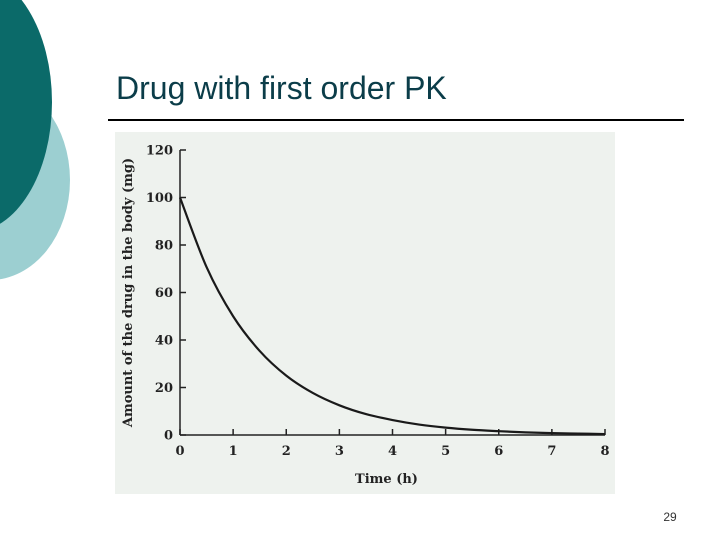 The image size is (720, 540). I want to click on x-tick-label: 6, so click(498, 451).